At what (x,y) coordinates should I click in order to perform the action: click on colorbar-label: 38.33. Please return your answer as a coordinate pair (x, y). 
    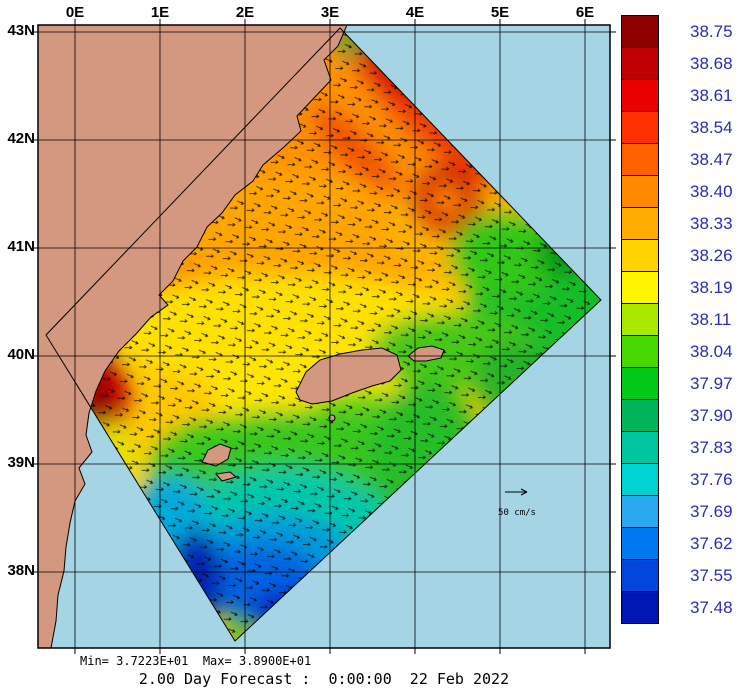
    Looking at the image, I should click on (711, 223).